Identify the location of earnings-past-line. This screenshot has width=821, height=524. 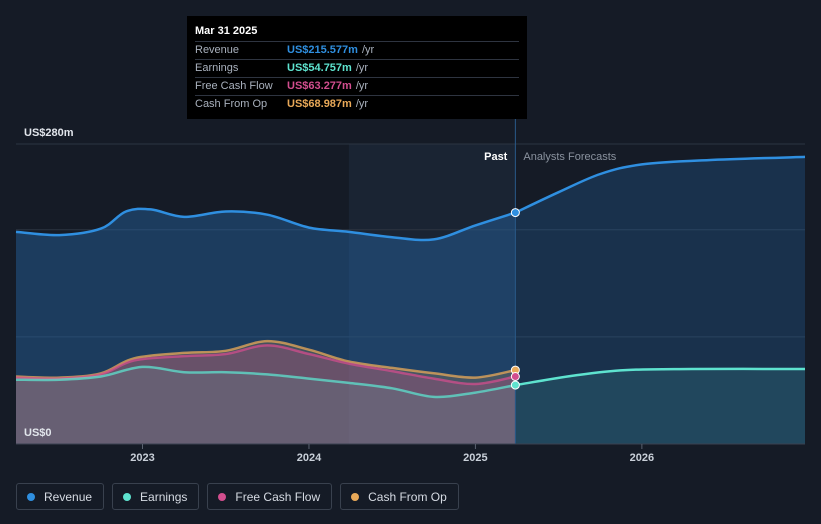
(265, 382).